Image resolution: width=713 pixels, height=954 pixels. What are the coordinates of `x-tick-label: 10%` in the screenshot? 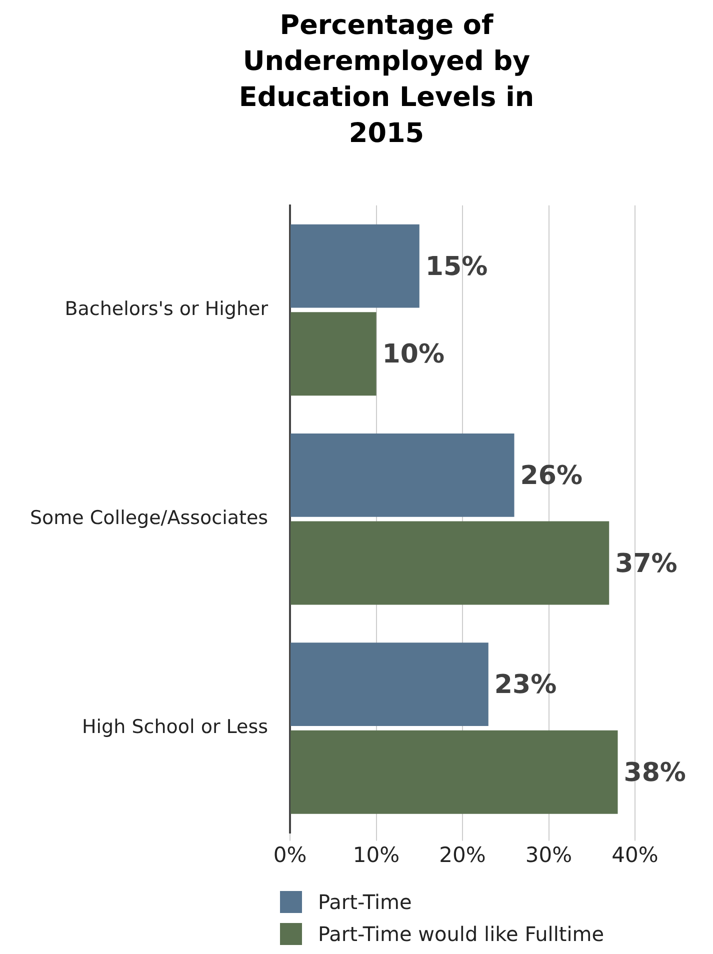 It's located at (376, 854).